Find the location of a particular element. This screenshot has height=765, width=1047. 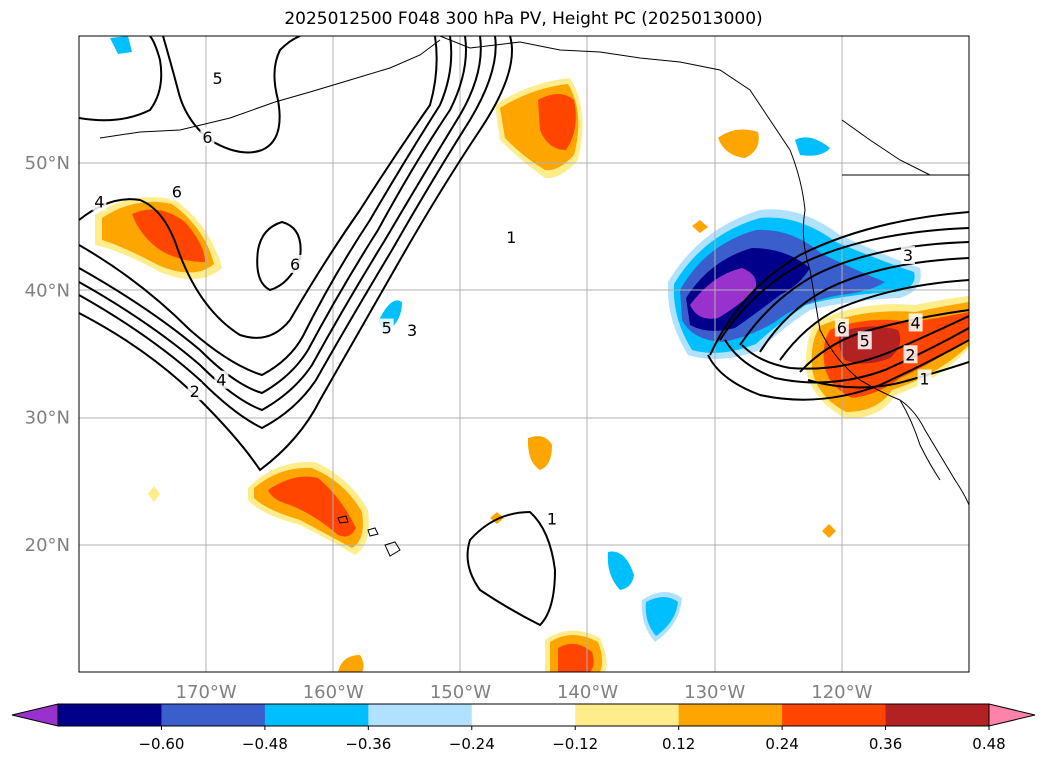

colorbar-tick-label: −0.60 is located at coordinates (161, 744).